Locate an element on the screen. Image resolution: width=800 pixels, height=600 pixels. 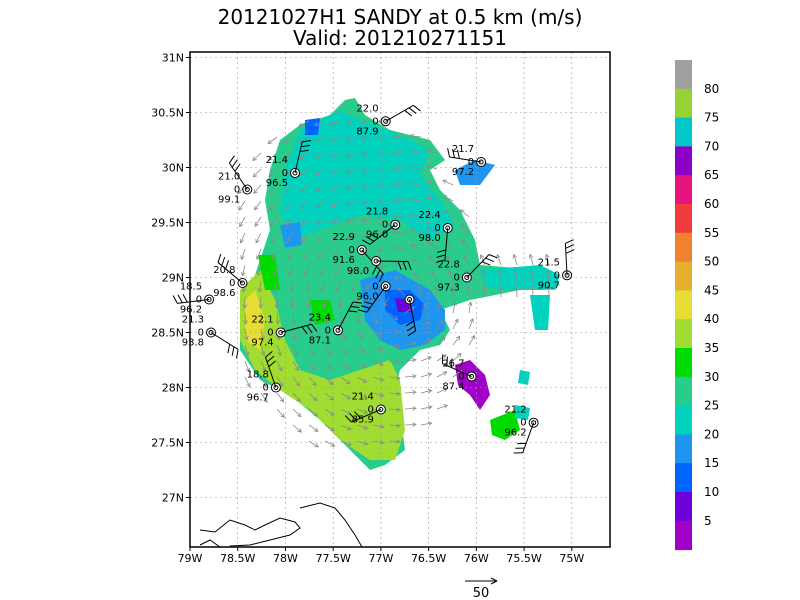
station-plot: 21.7 097.2 is located at coordinates (467, 161).